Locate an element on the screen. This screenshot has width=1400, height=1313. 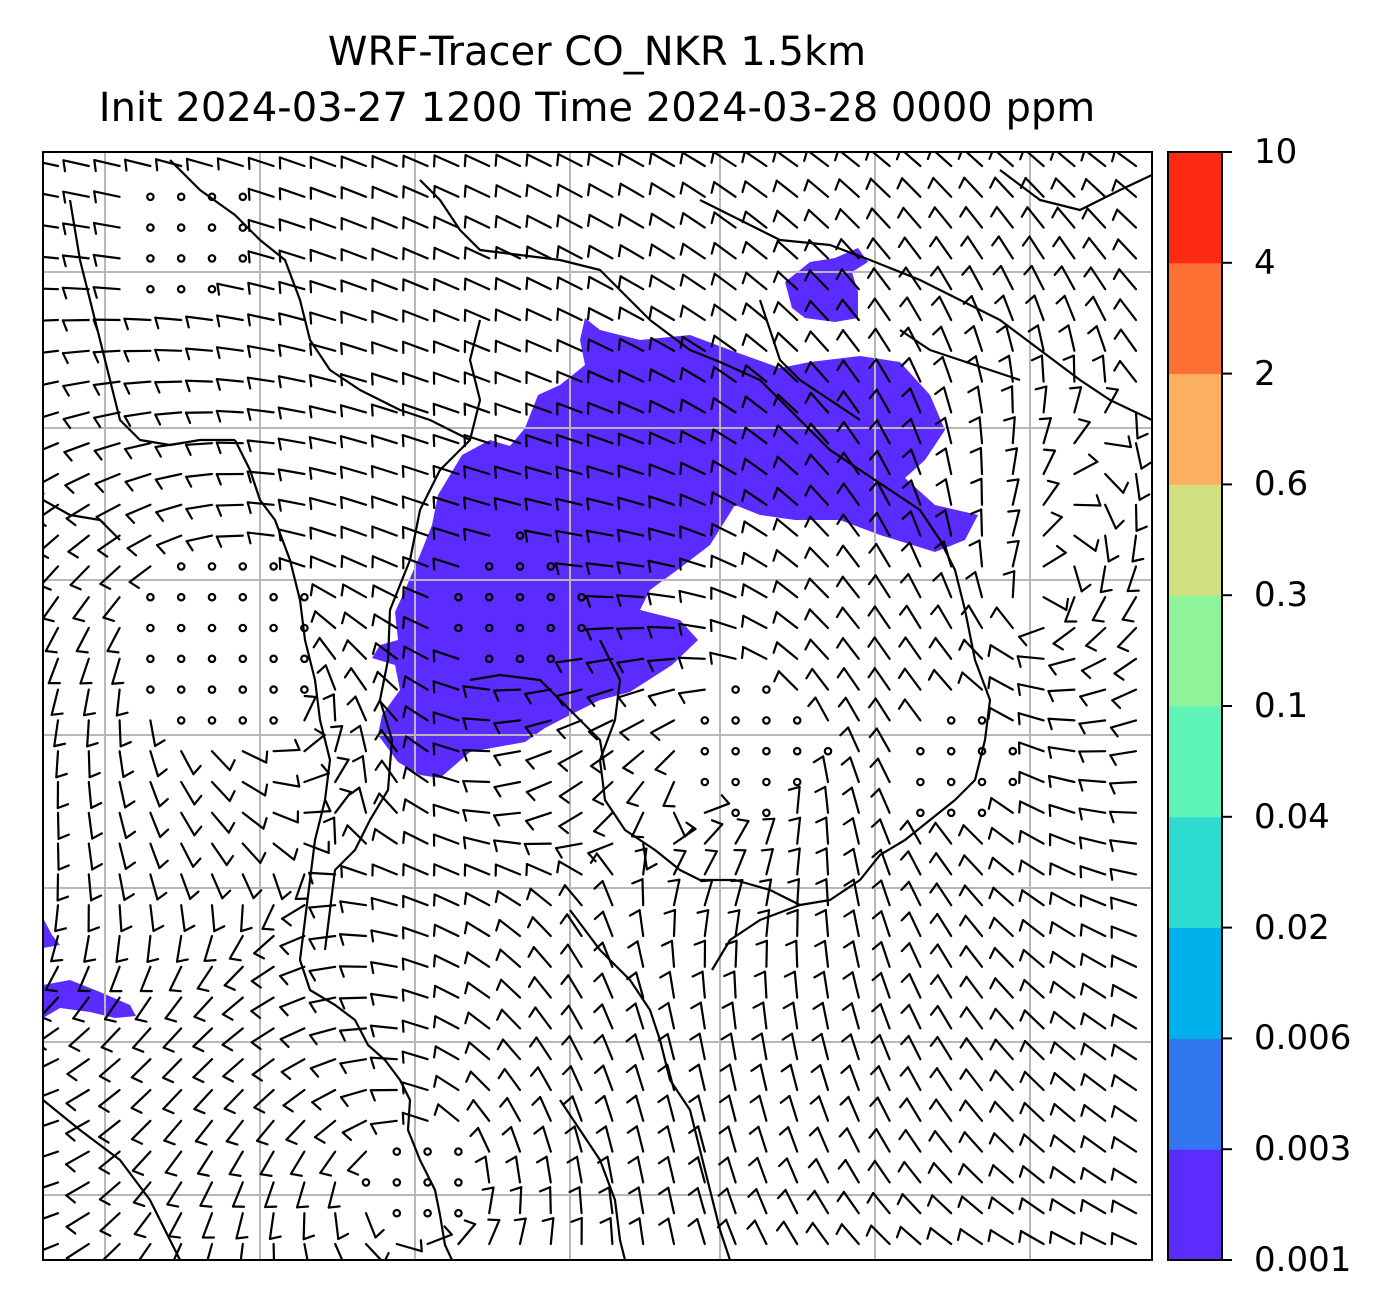
colorbar-tick-label: 4 is located at coordinates (1265, 262).